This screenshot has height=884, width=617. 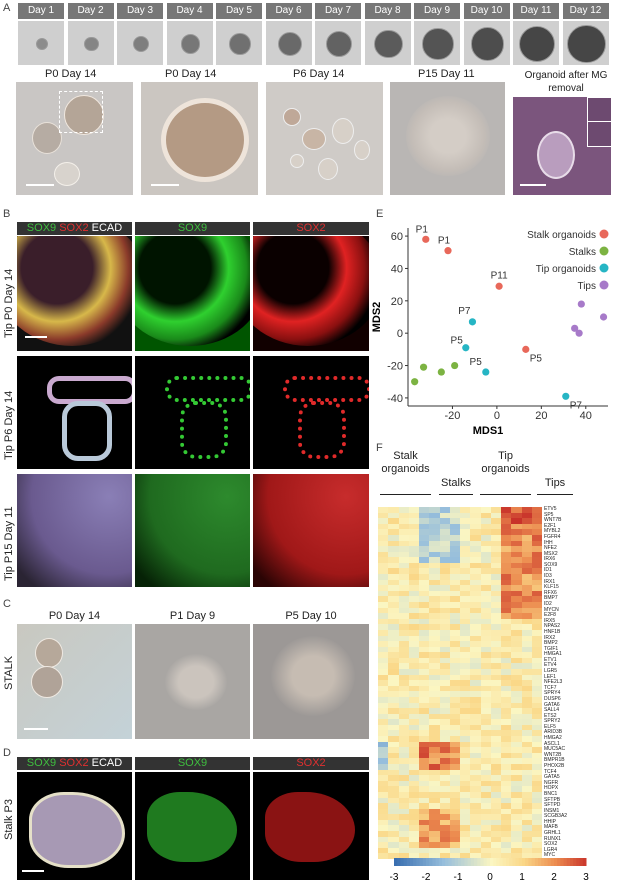 What do you see at coordinates (551, 827) in the screenshot?
I see `gene-label: MAFB` at bounding box center [551, 827].